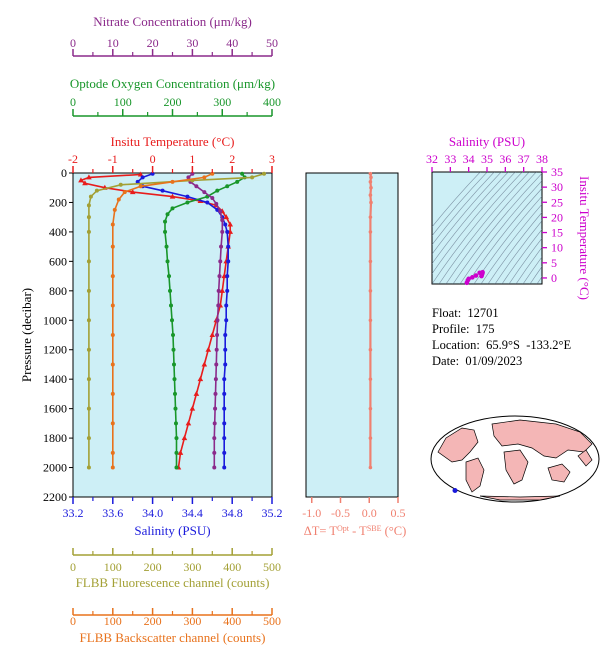 This screenshot has width=609, height=663. I want to click on oxygen-tick-label: 300, so click(222, 102).